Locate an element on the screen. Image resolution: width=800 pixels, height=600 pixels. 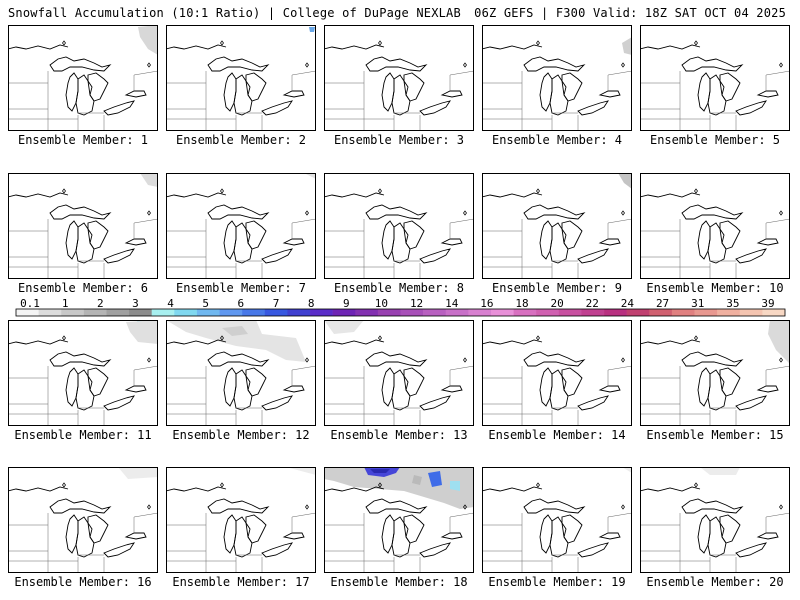
colorbar-tick-label: 8 is located at coordinates (311, 303).